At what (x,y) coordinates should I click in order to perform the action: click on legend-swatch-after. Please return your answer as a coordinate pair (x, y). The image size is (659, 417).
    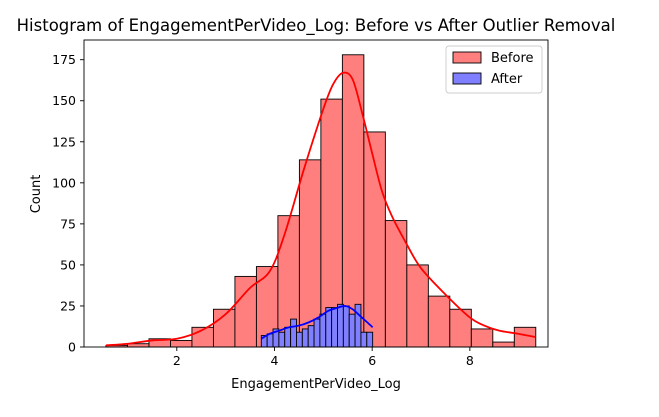
    Looking at the image, I should click on (467, 78).